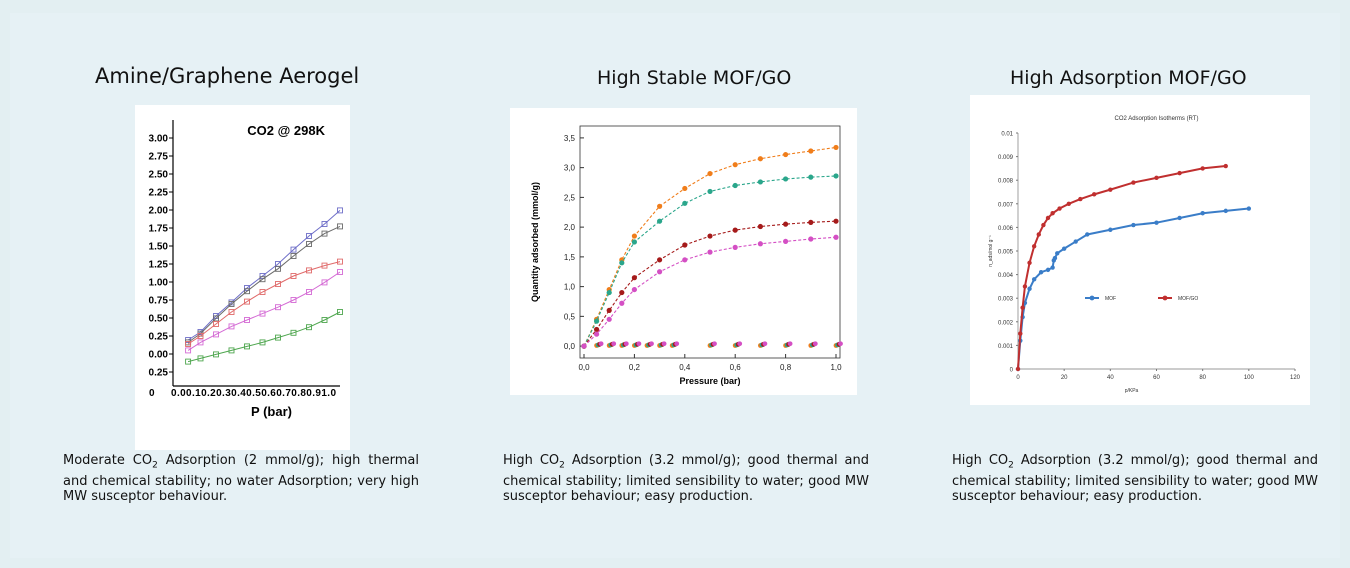 The width and height of the screenshot is (1350, 568). Describe the element at coordinates (159, 301) in the screenshot. I see `chart-1-y-tick-label: 0.75` at that location.